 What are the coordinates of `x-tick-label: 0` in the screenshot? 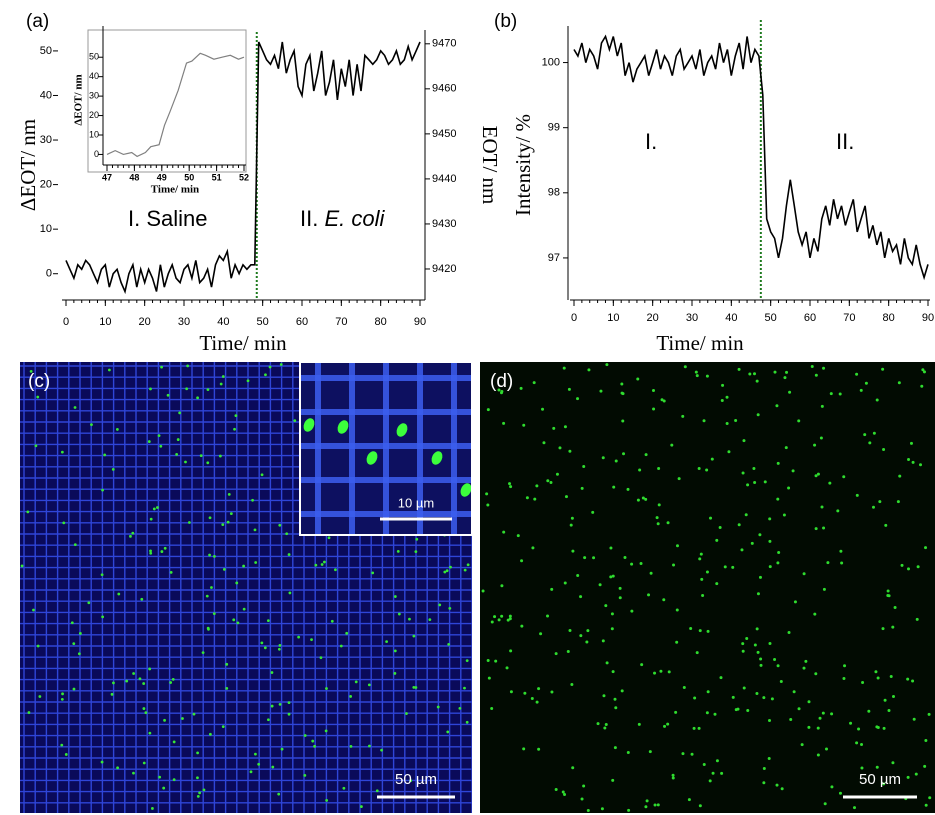 It's located at (66, 322).